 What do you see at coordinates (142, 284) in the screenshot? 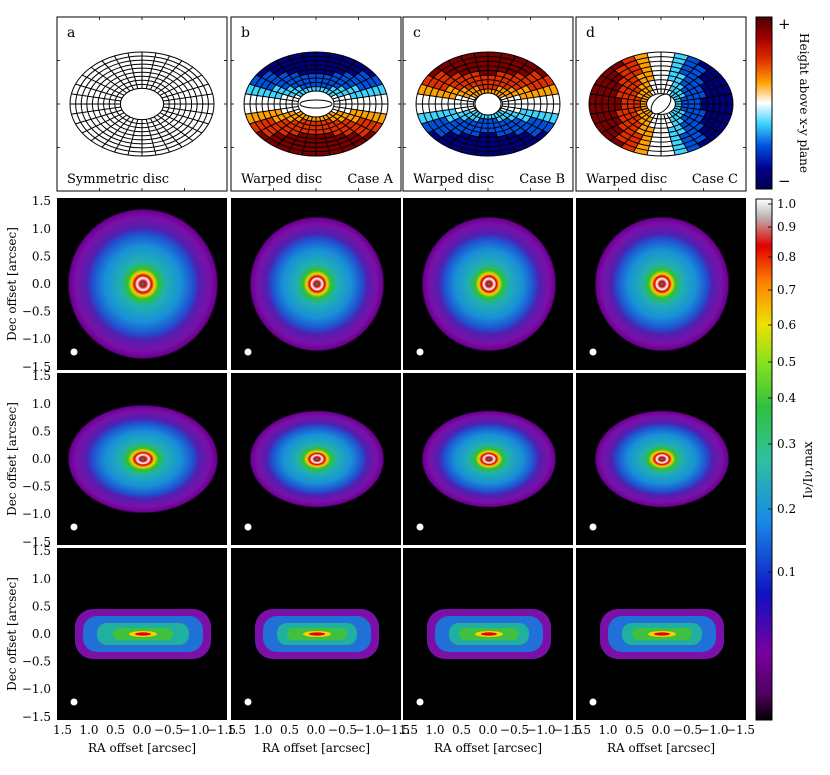
I see `image-panel-e: e i=0°` at bounding box center [142, 284].